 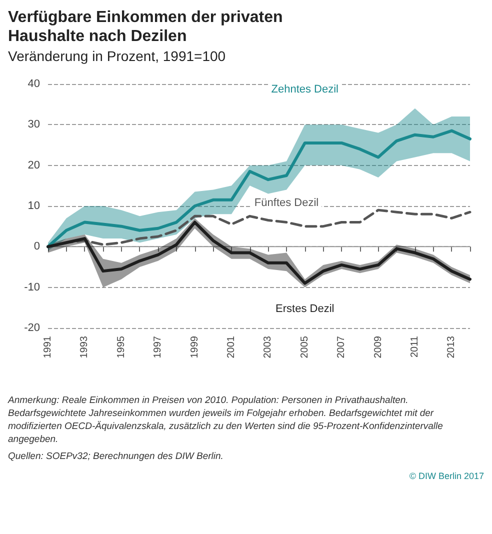 What do you see at coordinates (342, 347) in the screenshot?
I see `x-tick-label: 2007` at bounding box center [342, 347].